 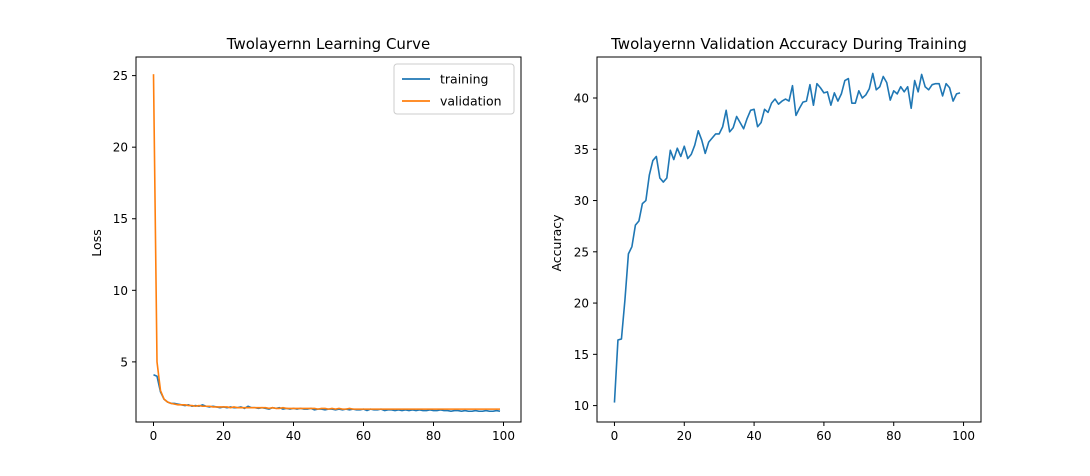 I want to click on accuracy-x-tick-label: 0, so click(x=615, y=436).